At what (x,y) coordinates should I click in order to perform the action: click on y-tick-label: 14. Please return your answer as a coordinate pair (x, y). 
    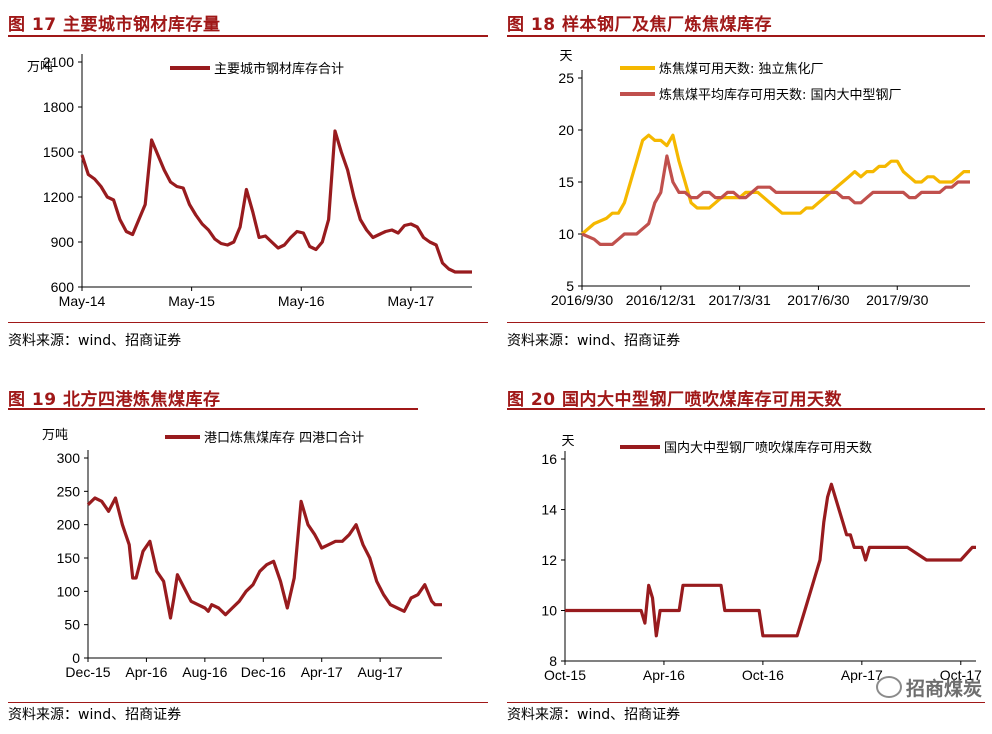
    Looking at the image, I should click on (549, 510).